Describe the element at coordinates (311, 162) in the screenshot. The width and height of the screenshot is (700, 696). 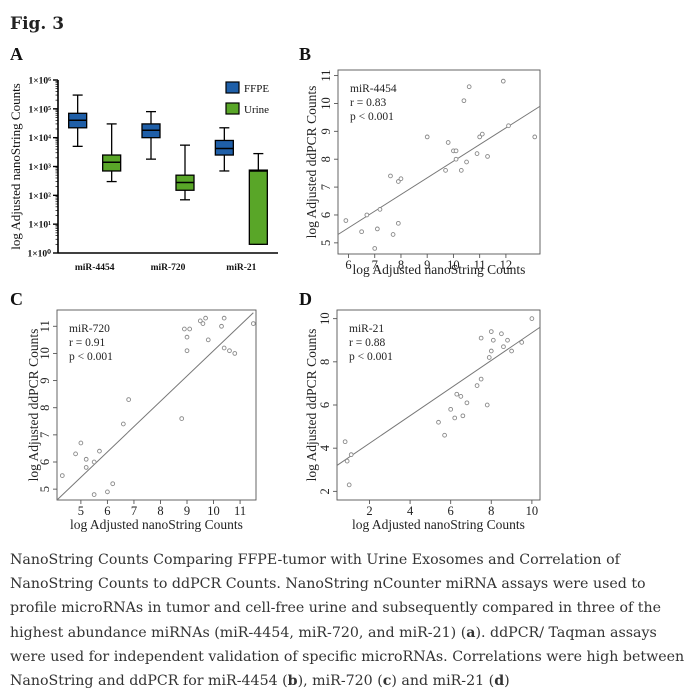
I see `panel-b-y-label: log Adjusted ddPCR Counts` at that location.